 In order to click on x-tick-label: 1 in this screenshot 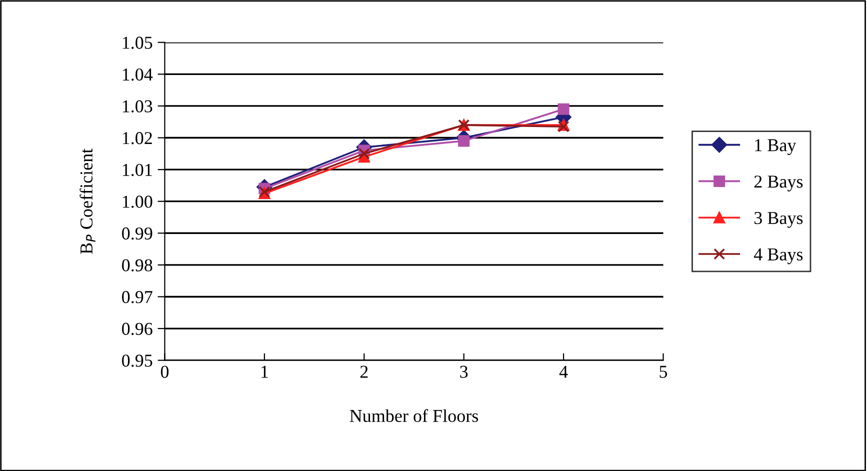, I will do `click(265, 372)`.